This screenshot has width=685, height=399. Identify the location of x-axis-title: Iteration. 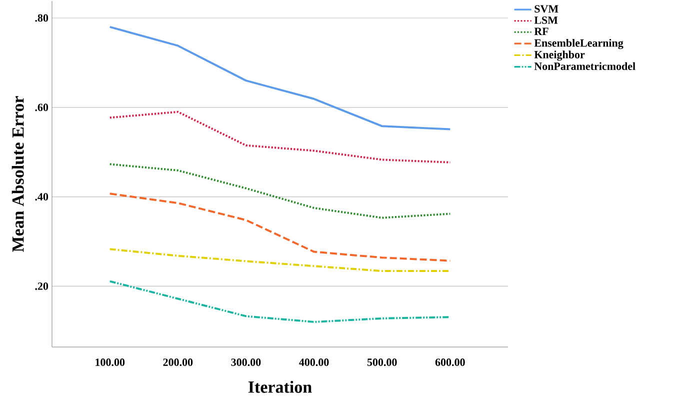
(280, 386).